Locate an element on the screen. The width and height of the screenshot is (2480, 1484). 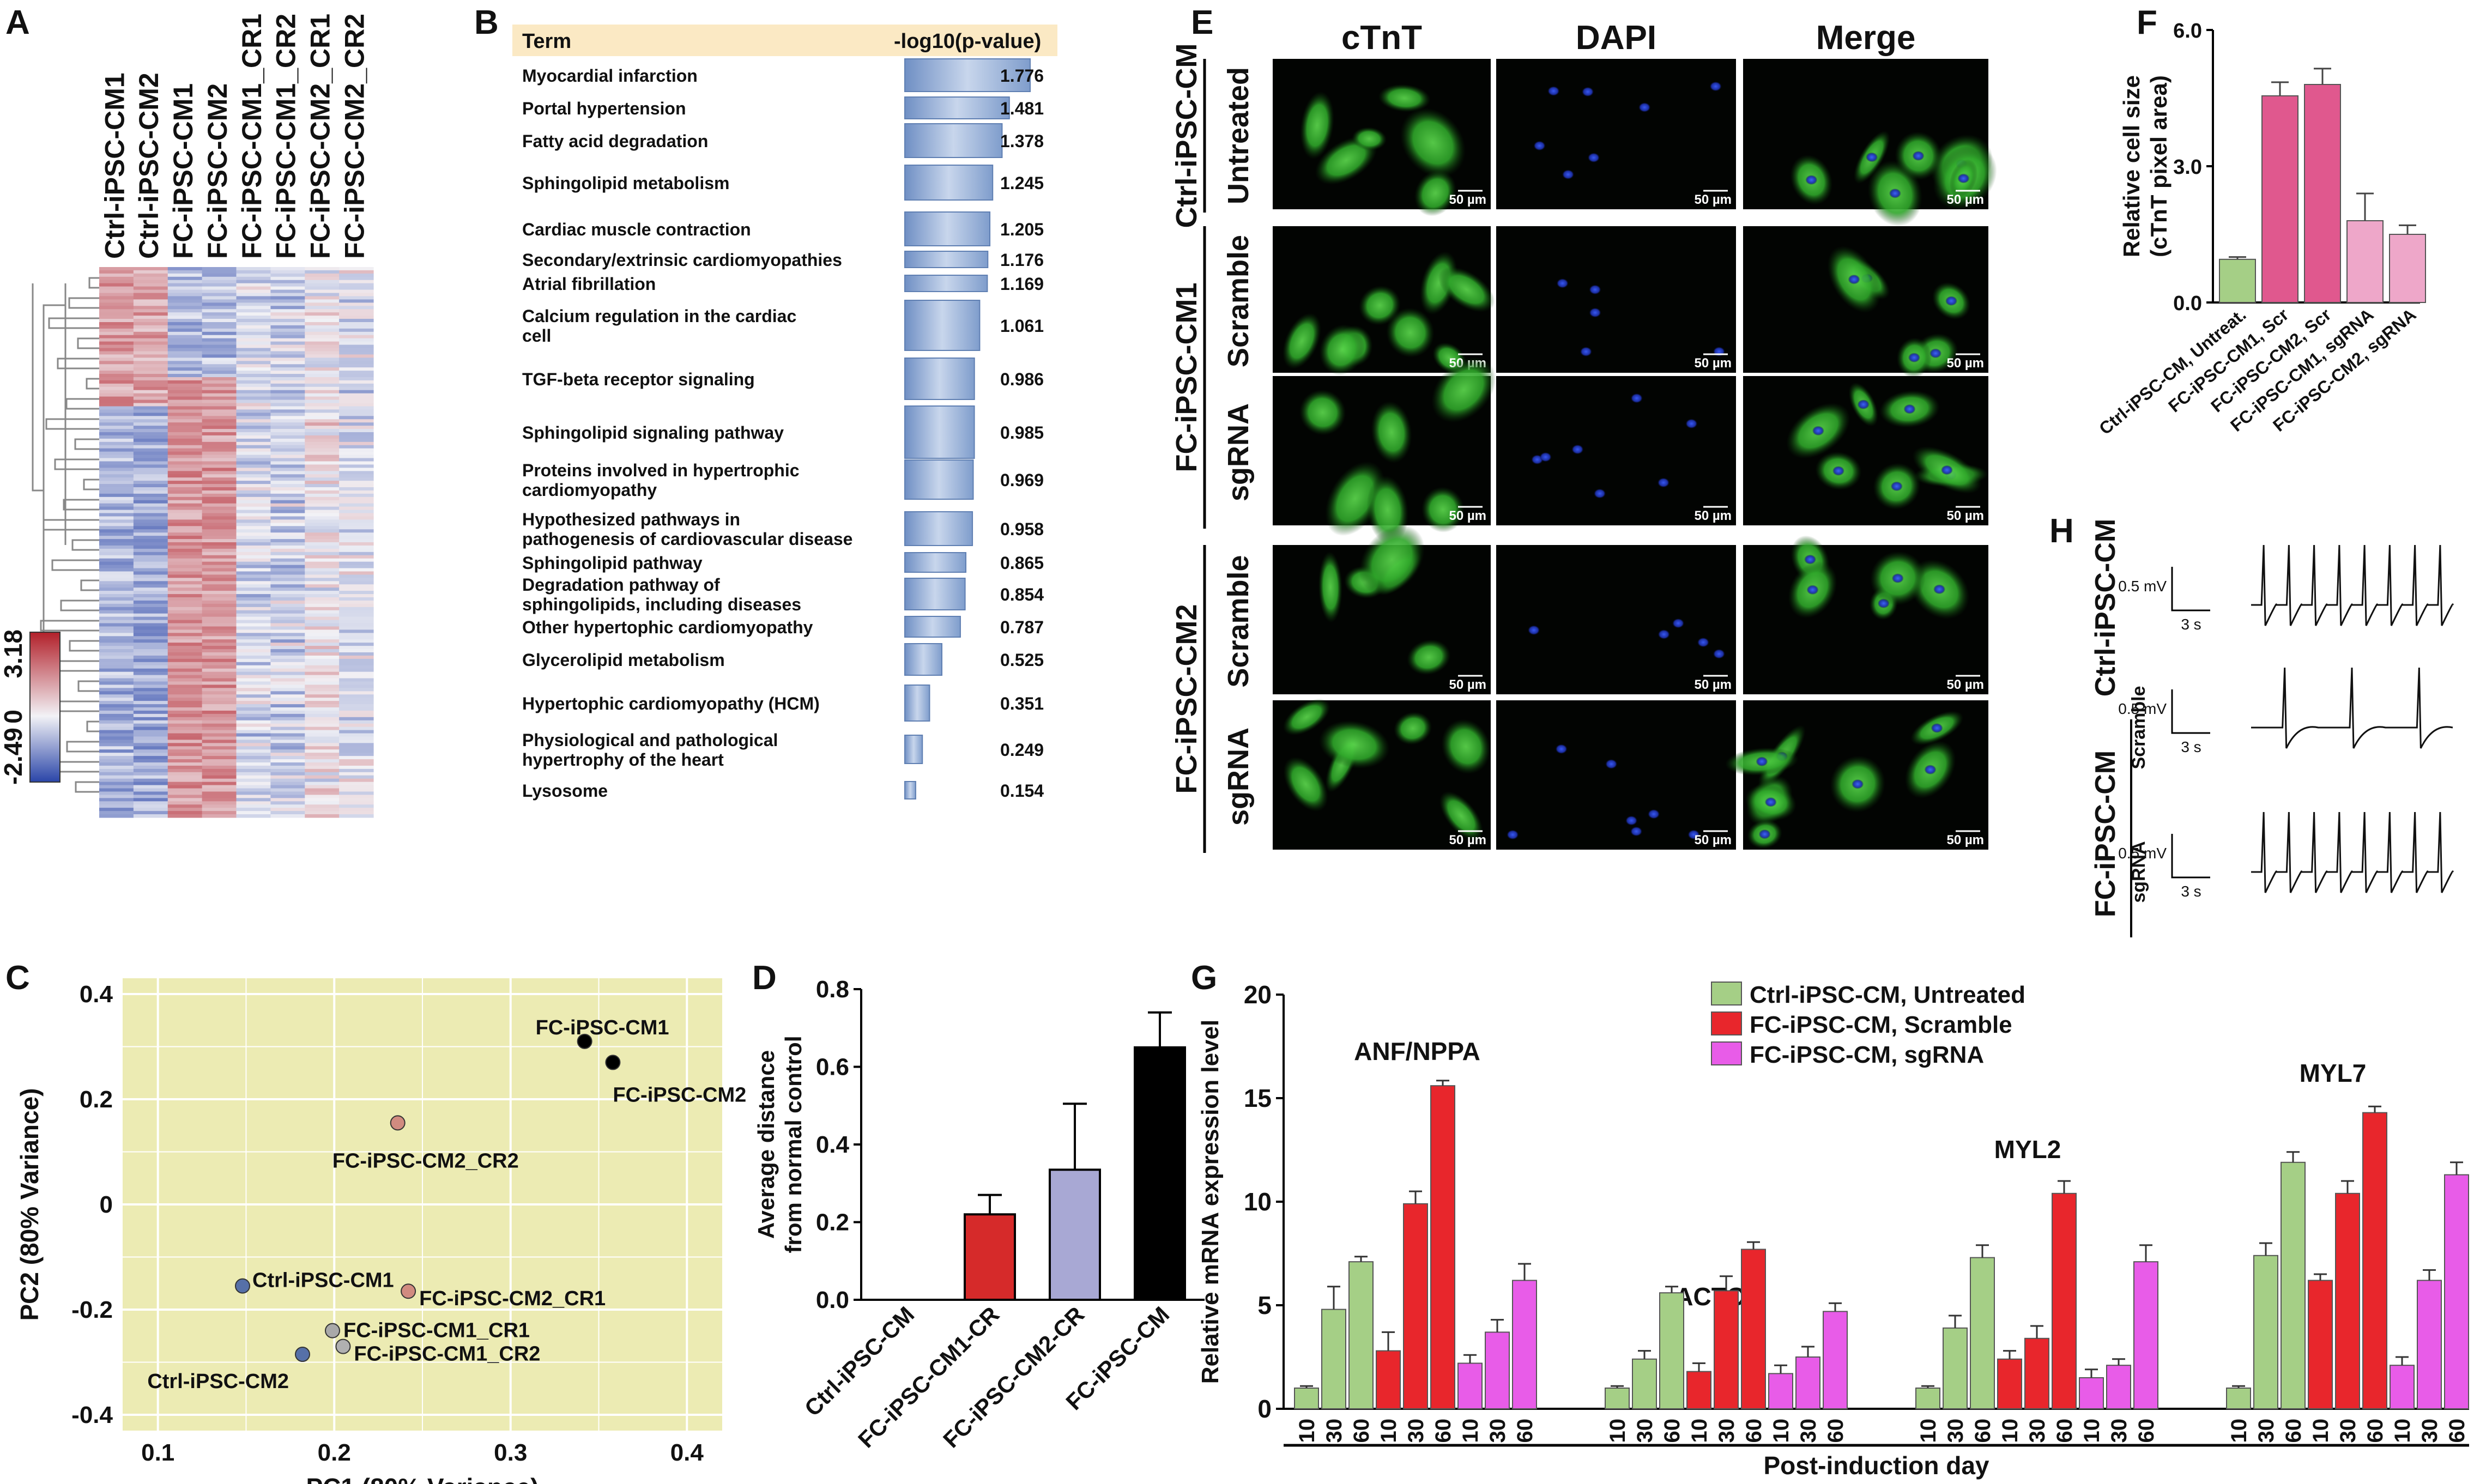
scale-bar-label: 50 µm is located at coordinates (1467, 840).